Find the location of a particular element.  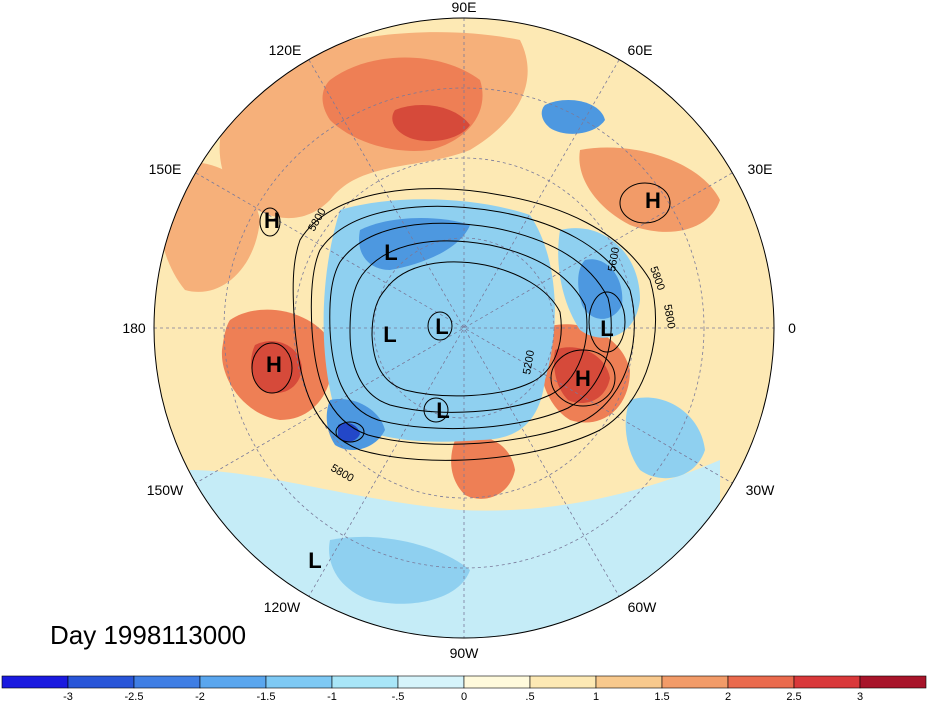

colorbar-tick-label: 2.5 is located at coordinates (793, 696).